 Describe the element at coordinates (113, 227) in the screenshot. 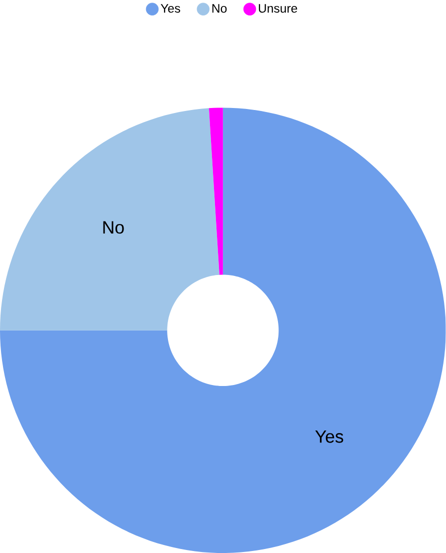

I see `text: No` at that location.